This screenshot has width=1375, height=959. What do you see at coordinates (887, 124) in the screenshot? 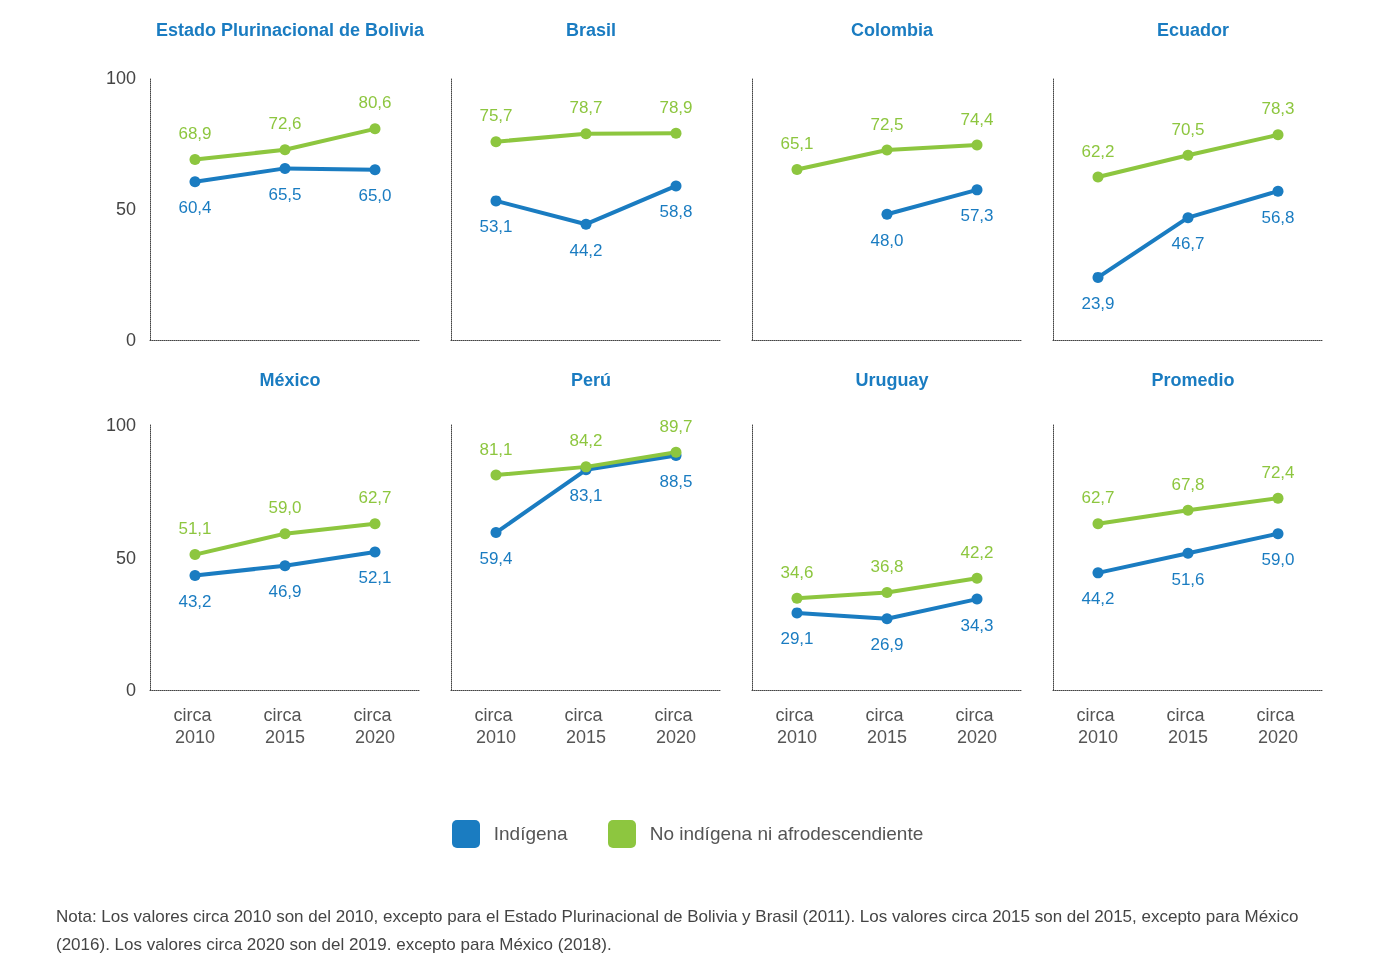
I see `data-label: 72,5` at bounding box center [887, 124].